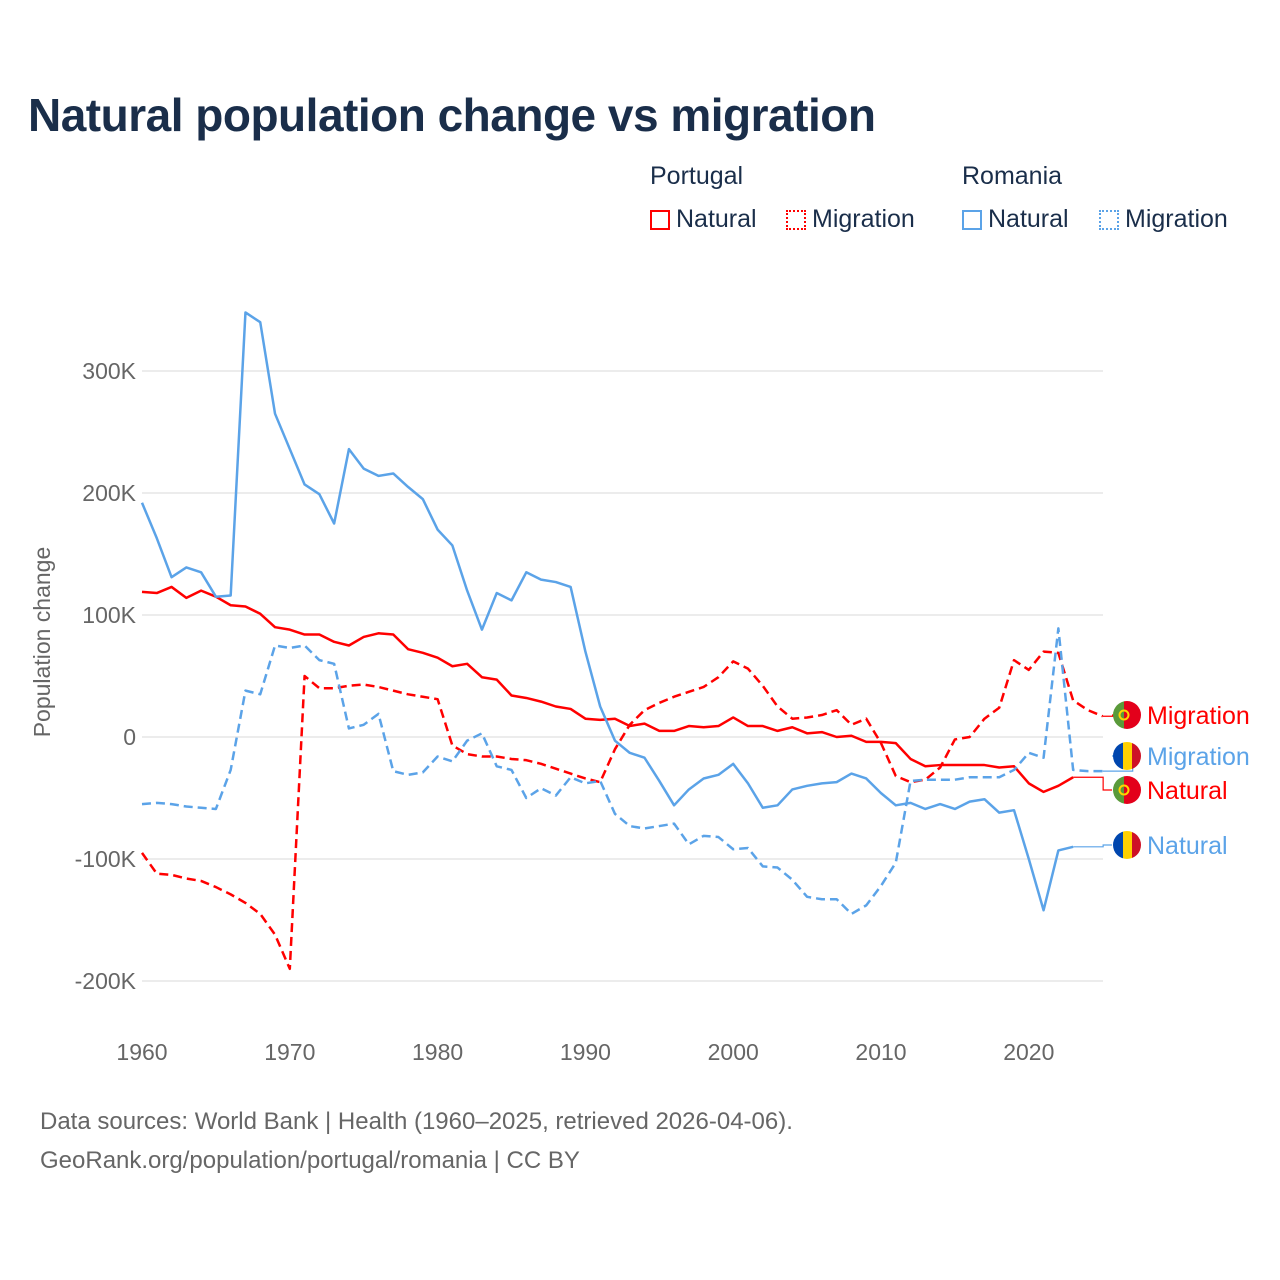 This screenshot has width=1280, height=1280. Describe the element at coordinates (607, 689) in the screenshot. I see `series-portugal-natural` at that location.